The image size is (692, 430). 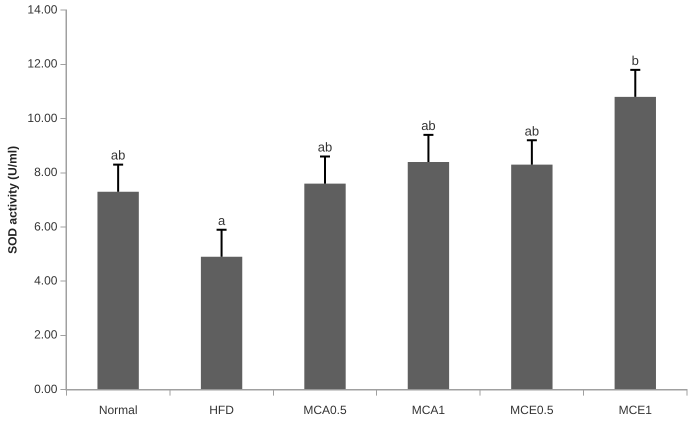 I want to click on y-tick-label: 4.00, so click(x=46, y=281).